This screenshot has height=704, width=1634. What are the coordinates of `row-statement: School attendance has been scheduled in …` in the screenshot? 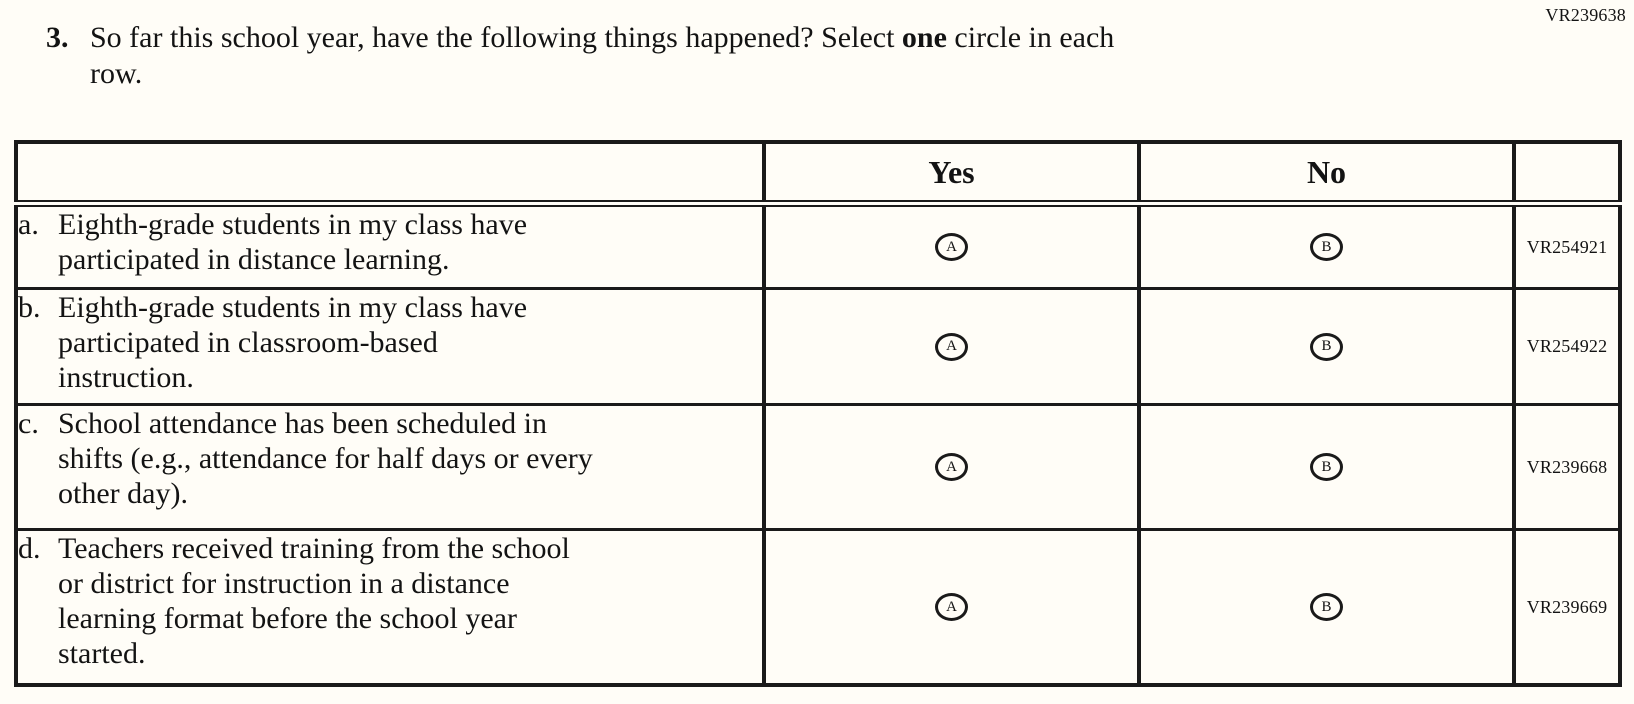 It's located at (325, 458).